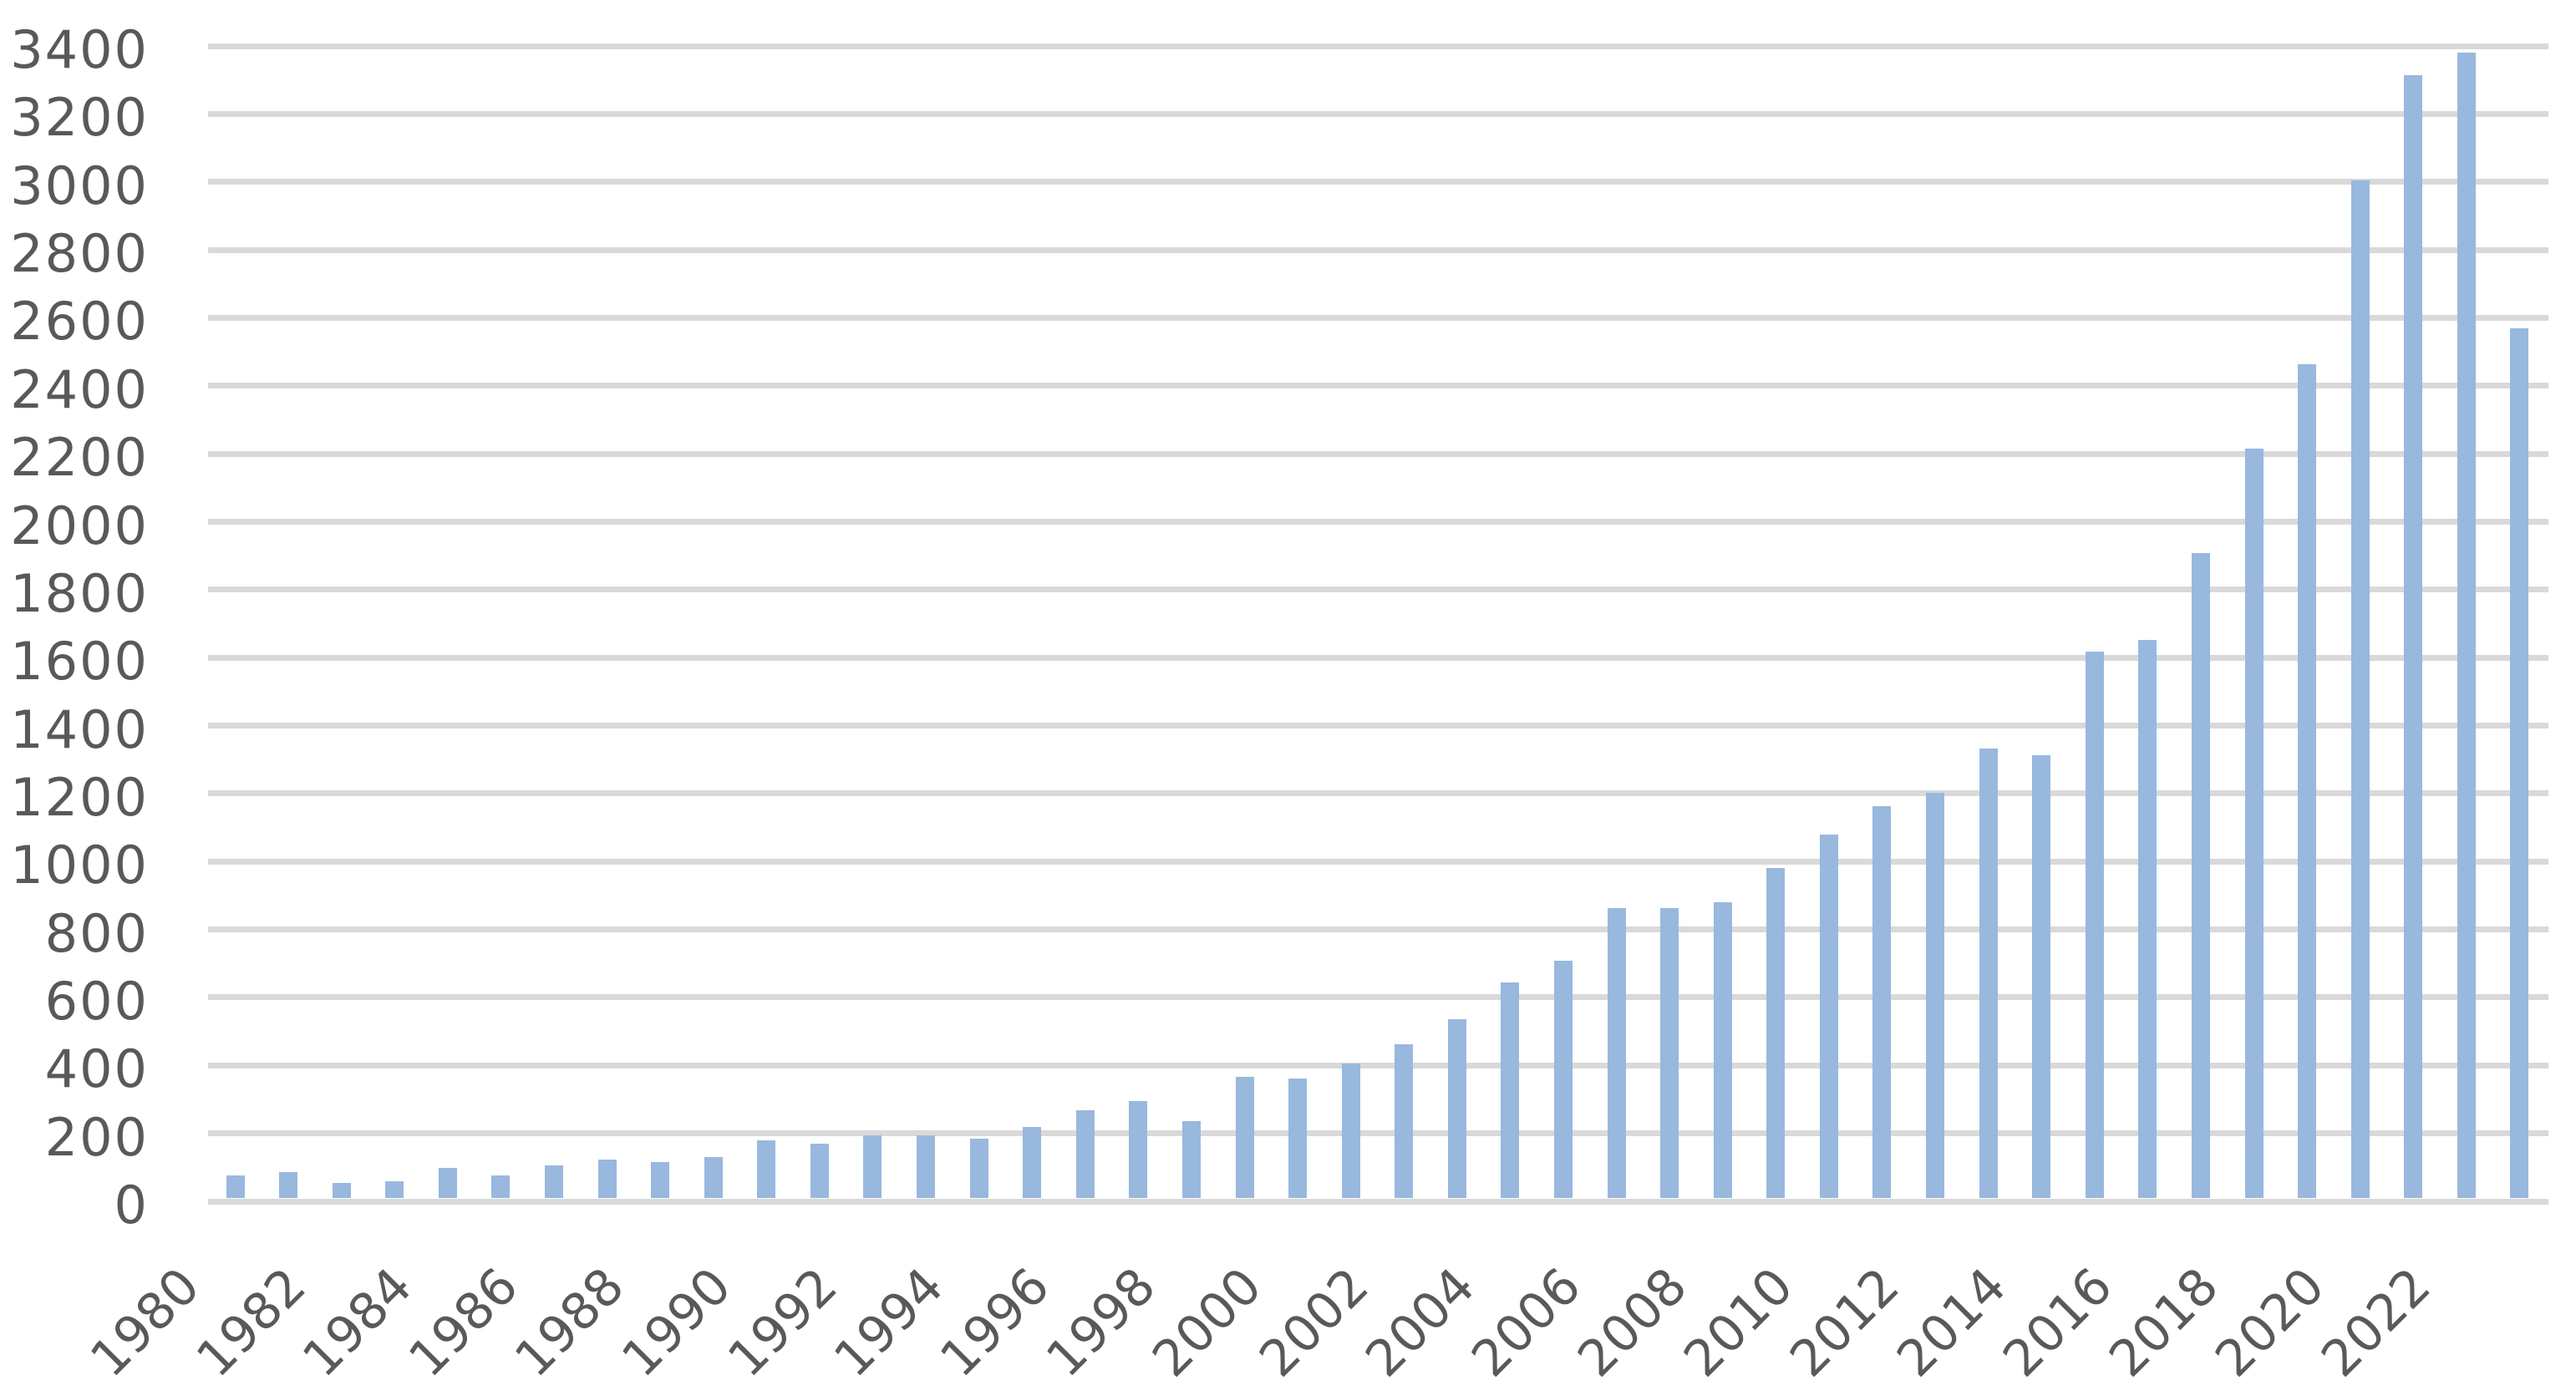 The image size is (2576, 1396). What do you see at coordinates (819, 1170) in the screenshot?
I see `bar-1991` at bounding box center [819, 1170].